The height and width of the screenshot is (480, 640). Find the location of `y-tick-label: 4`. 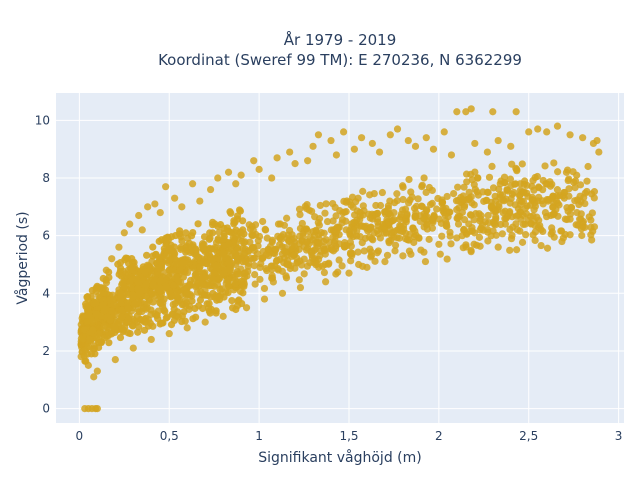

y-tick-label: 4 is located at coordinates (46, 293).